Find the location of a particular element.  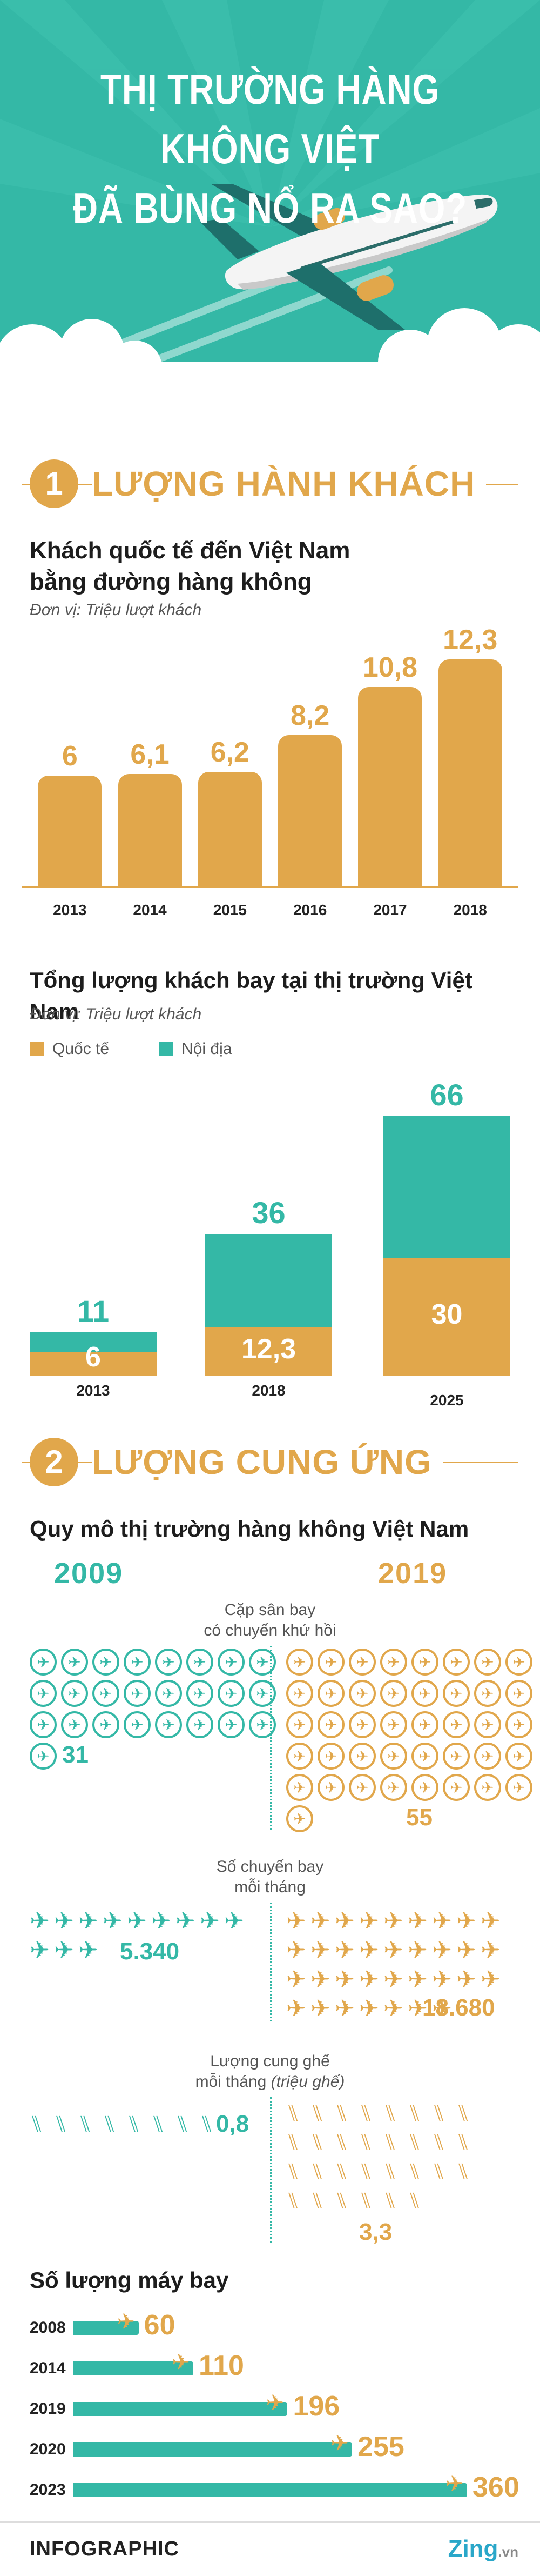

airport-pairs-label: Cặp sân bay có chuyến khứ hồi is located at coordinates (270, 1620).